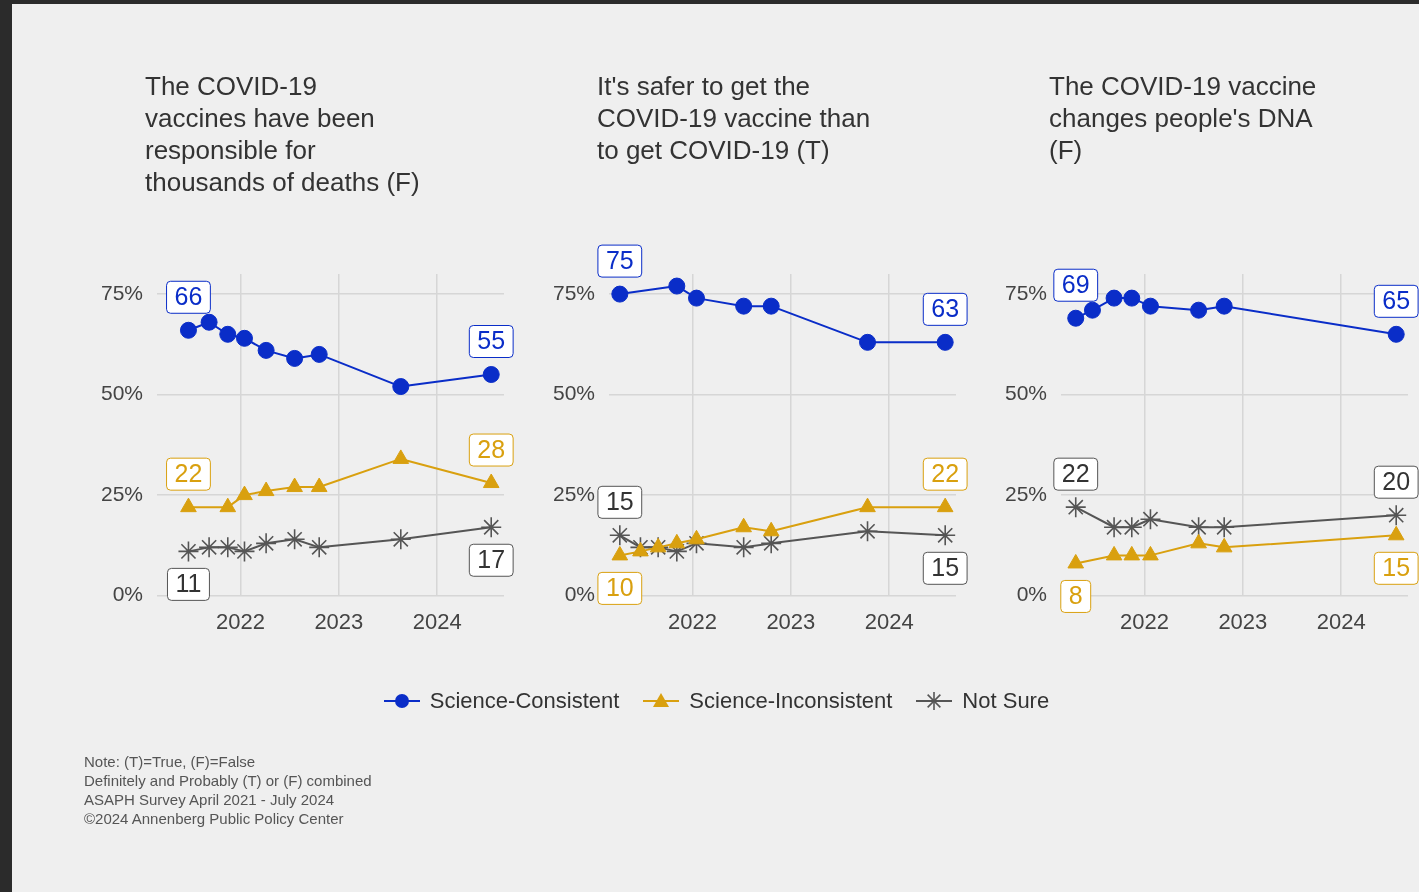  Describe the element at coordinates (491, 559) in the screenshot. I see `data-label: 17` at that location.